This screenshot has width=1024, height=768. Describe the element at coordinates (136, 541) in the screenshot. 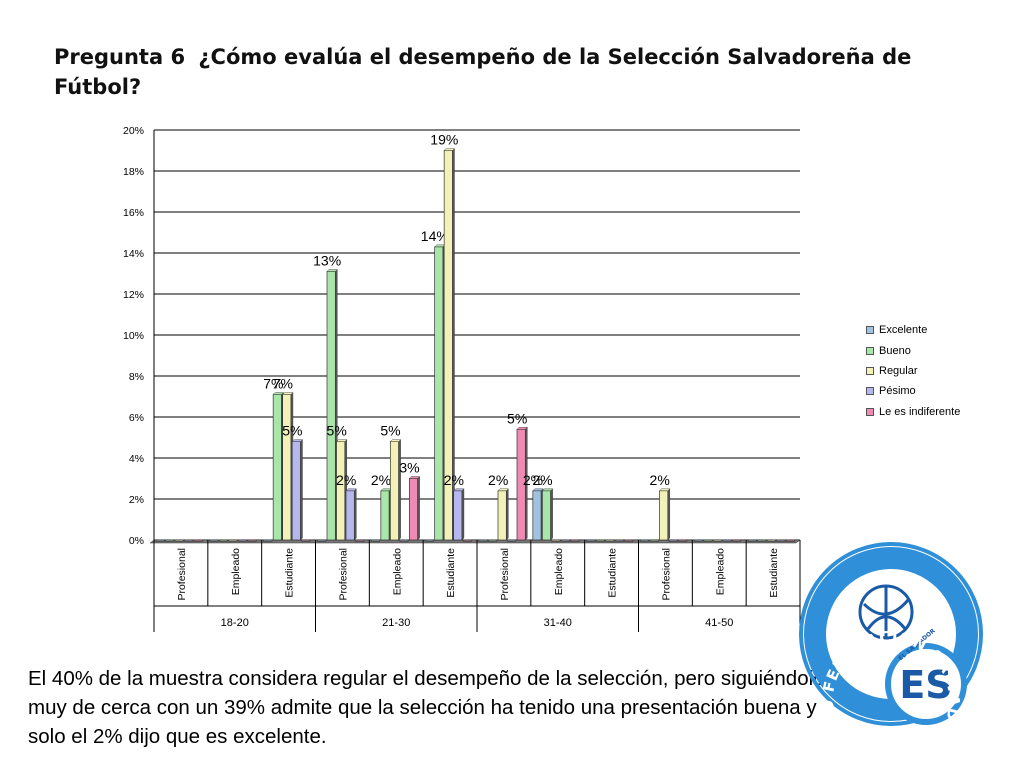

I see `y-tick-label: 0%` at that location.